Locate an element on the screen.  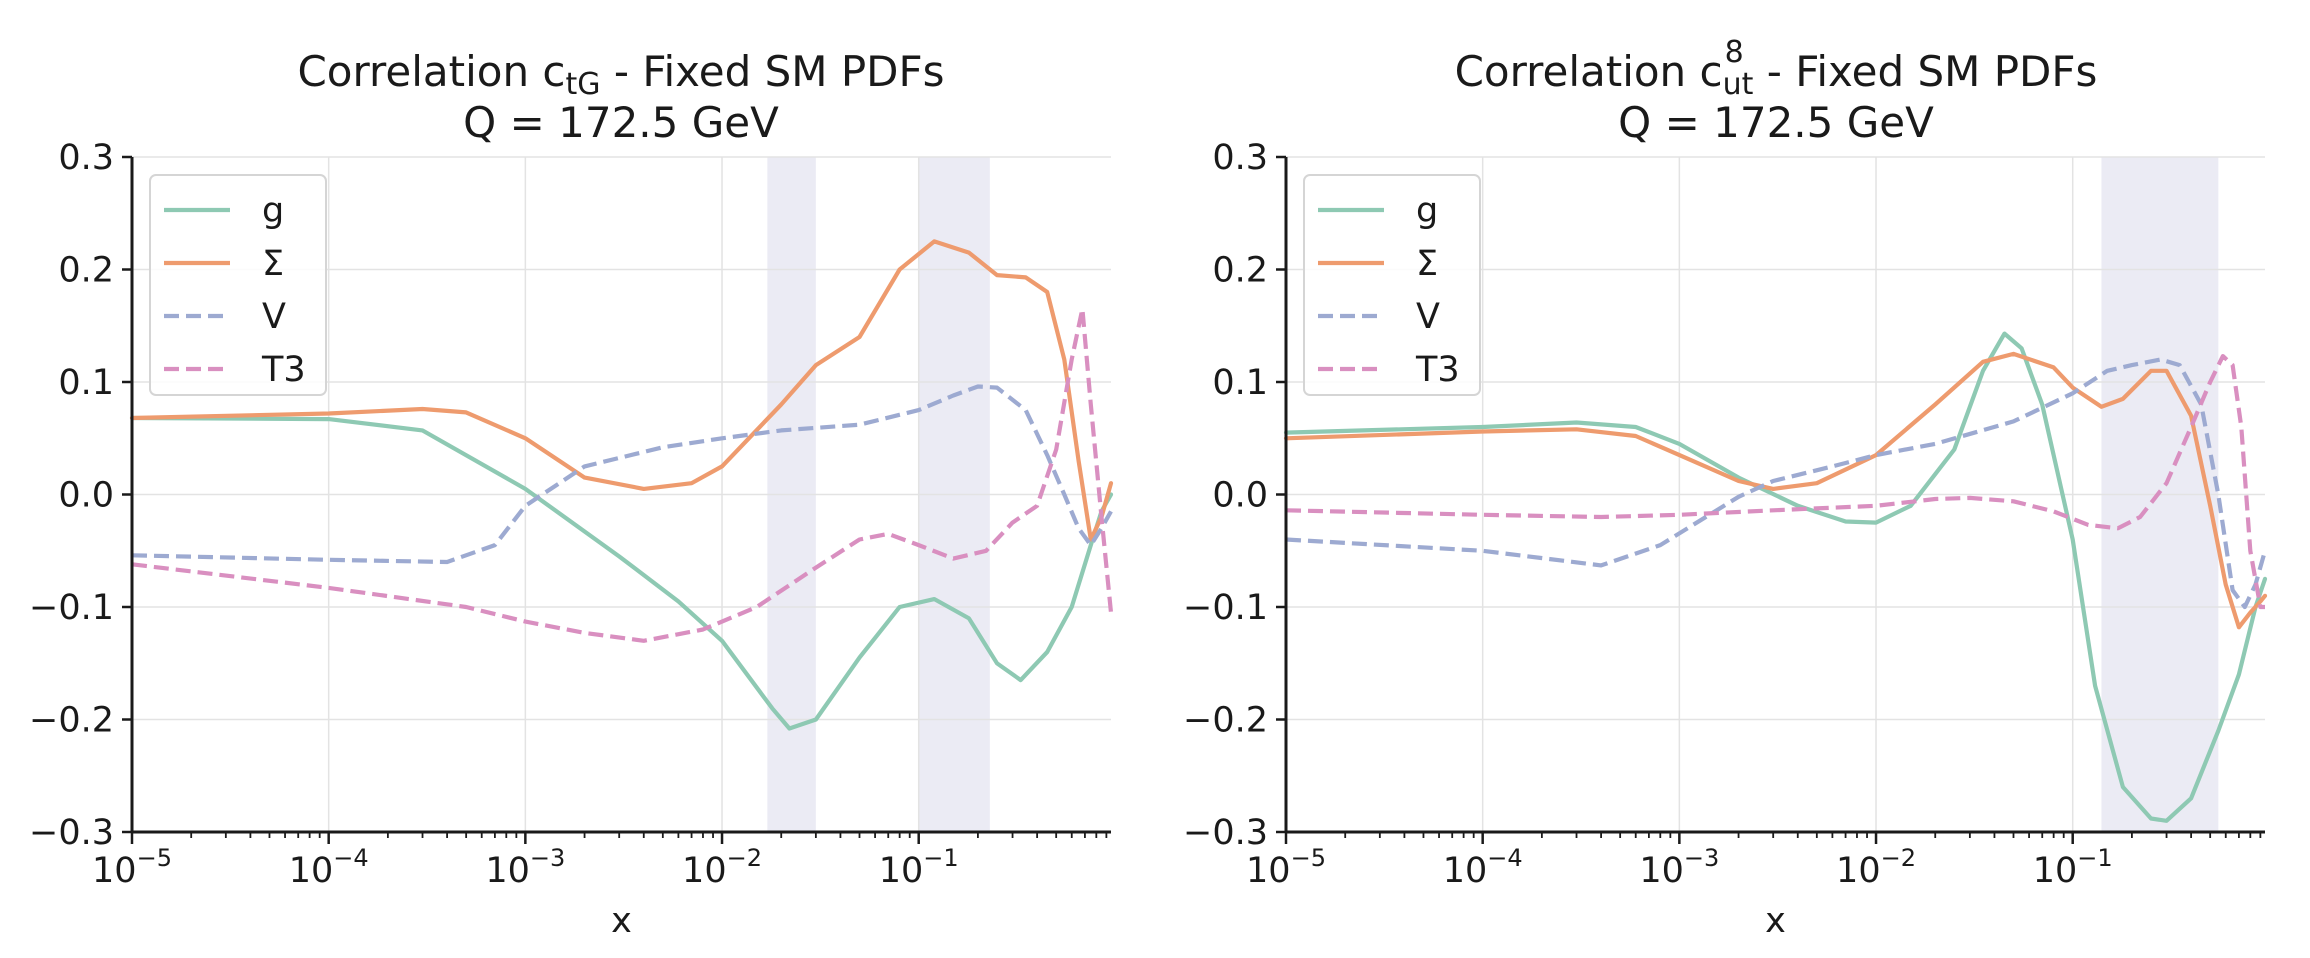
chart-title-superscript: 8 is located at coordinates (1734, 52).